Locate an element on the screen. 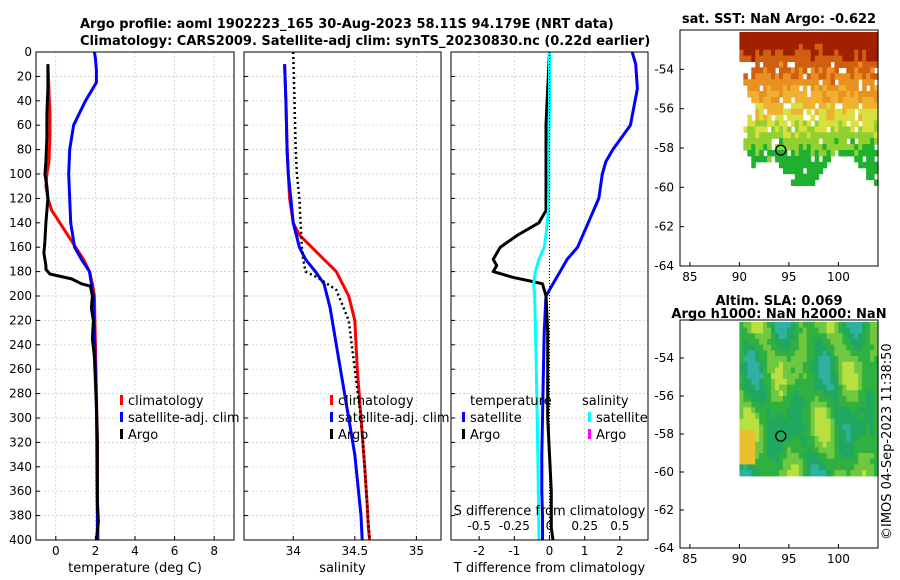 The image size is (900, 580). x-tick-label: 0 is located at coordinates (56, 551).